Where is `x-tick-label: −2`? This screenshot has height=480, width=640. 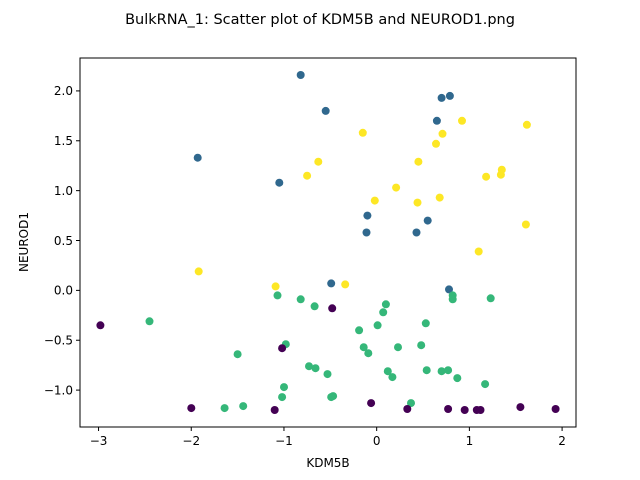
x-tick-label: −2 is located at coordinates (191, 441).